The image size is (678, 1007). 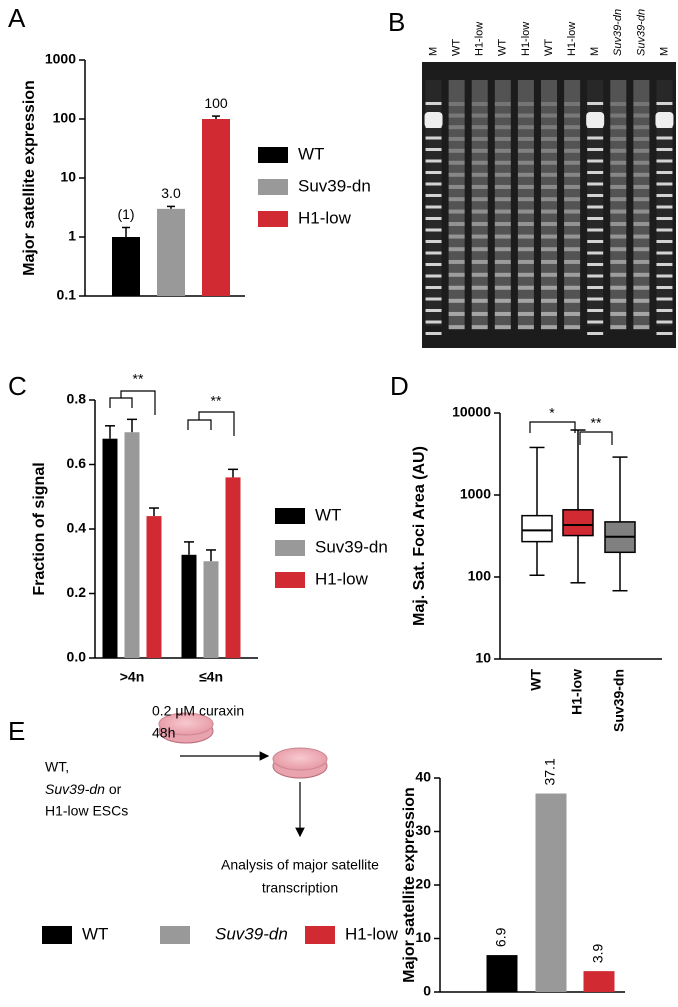 I want to click on legend-label: H1-low, so click(x=325, y=217).